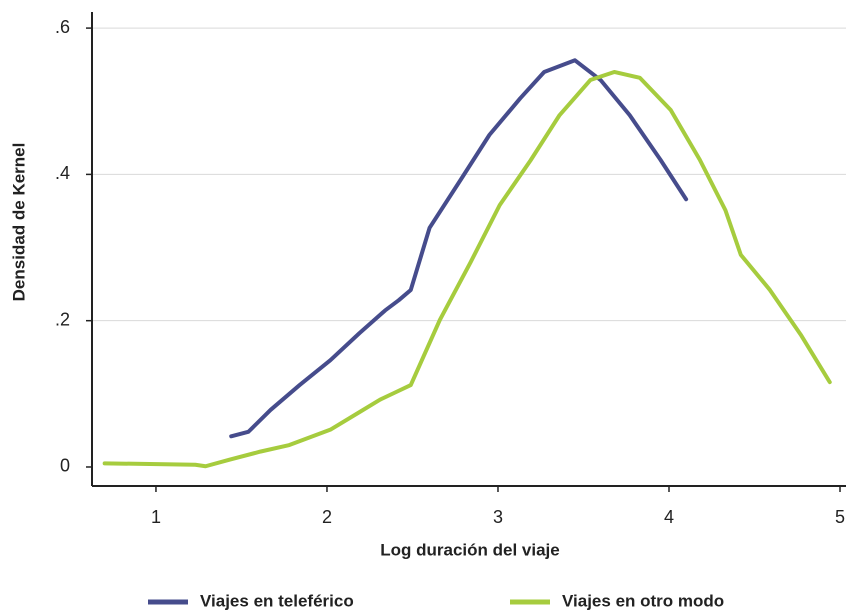 The image size is (846, 615). I want to click on x-tick-label: 3, so click(498, 517).